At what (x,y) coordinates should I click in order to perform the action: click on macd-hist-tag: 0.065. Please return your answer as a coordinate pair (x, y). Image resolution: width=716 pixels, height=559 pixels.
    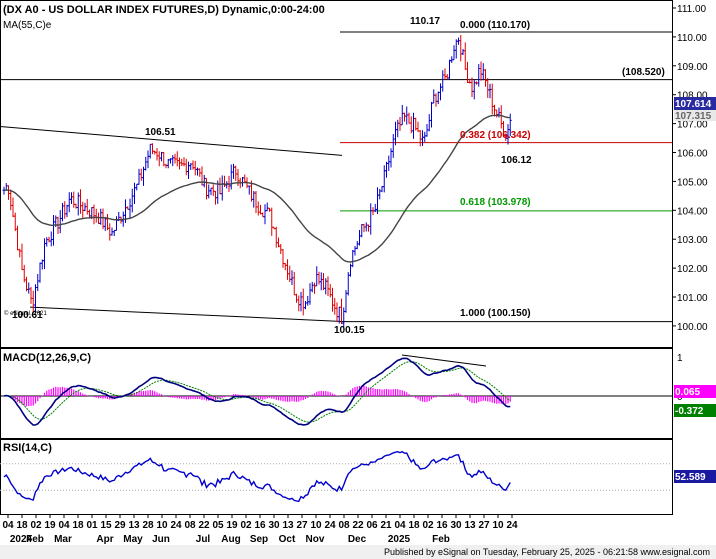
    Looking at the image, I should click on (687, 392).